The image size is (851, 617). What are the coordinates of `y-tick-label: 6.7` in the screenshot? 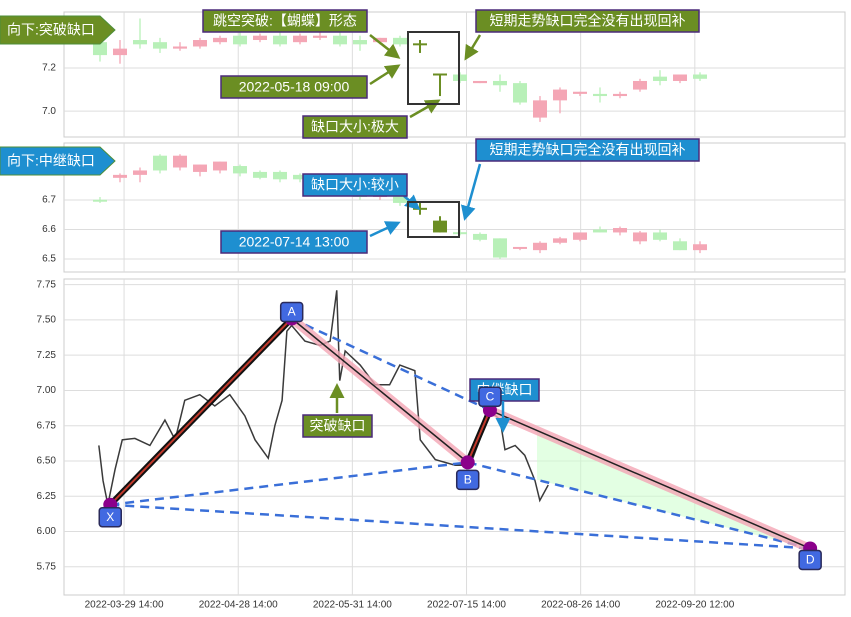 It's located at (49, 200).